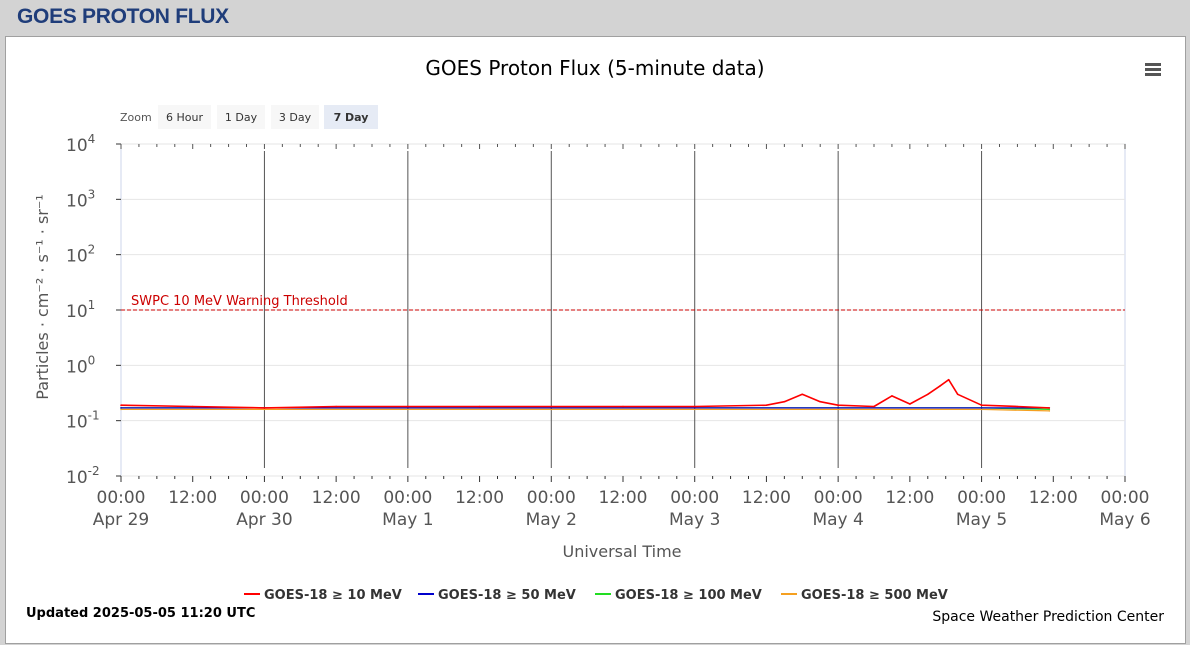 The height and width of the screenshot is (645, 1190). What do you see at coordinates (333, 595) in the screenshot?
I see `legend-label: GOES-18 ≥ 10 MeV` at bounding box center [333, 595].